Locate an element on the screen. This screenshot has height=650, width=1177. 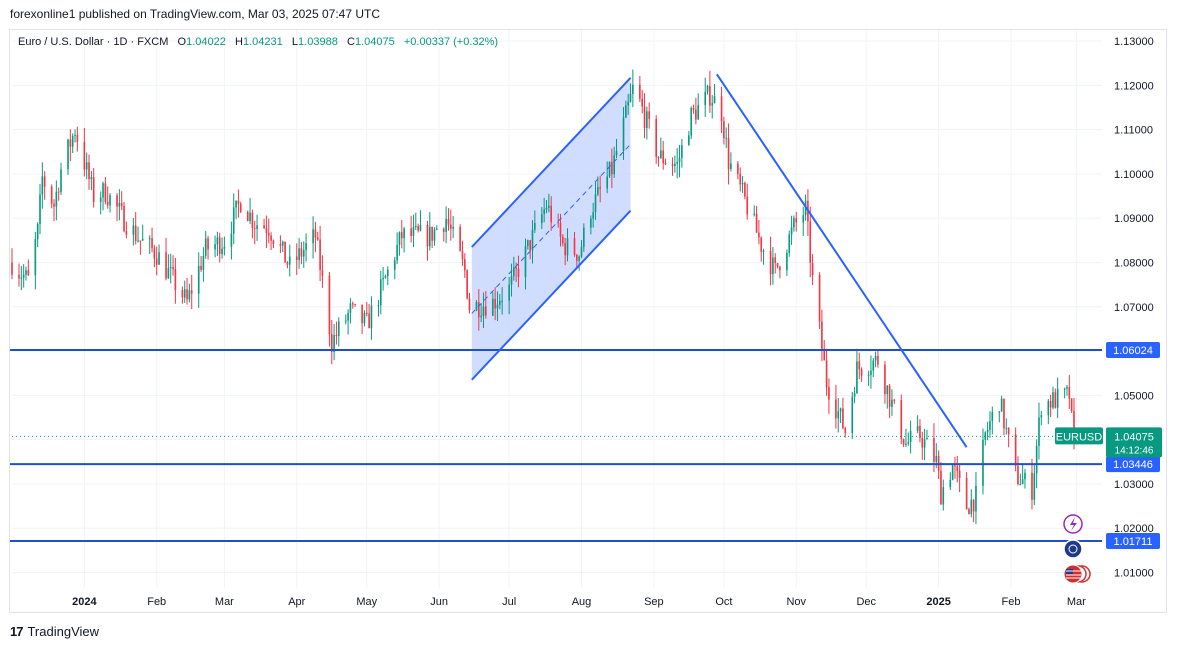
event-icons-layer is located at coordinates (1077, 549).